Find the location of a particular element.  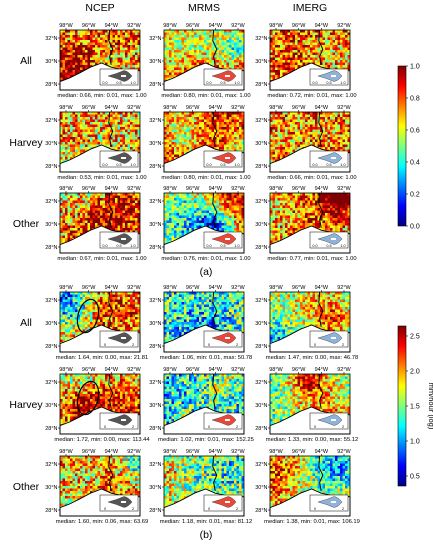

row-label-other: Other is located at coordinates (26, 224).